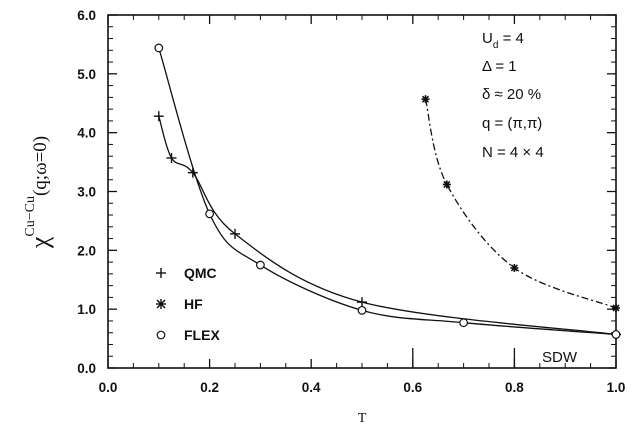 This screenshot has width=631, height=433. I want to click on y-axis-label: χCu−Cu(q;ω=0), so click(38, 192).